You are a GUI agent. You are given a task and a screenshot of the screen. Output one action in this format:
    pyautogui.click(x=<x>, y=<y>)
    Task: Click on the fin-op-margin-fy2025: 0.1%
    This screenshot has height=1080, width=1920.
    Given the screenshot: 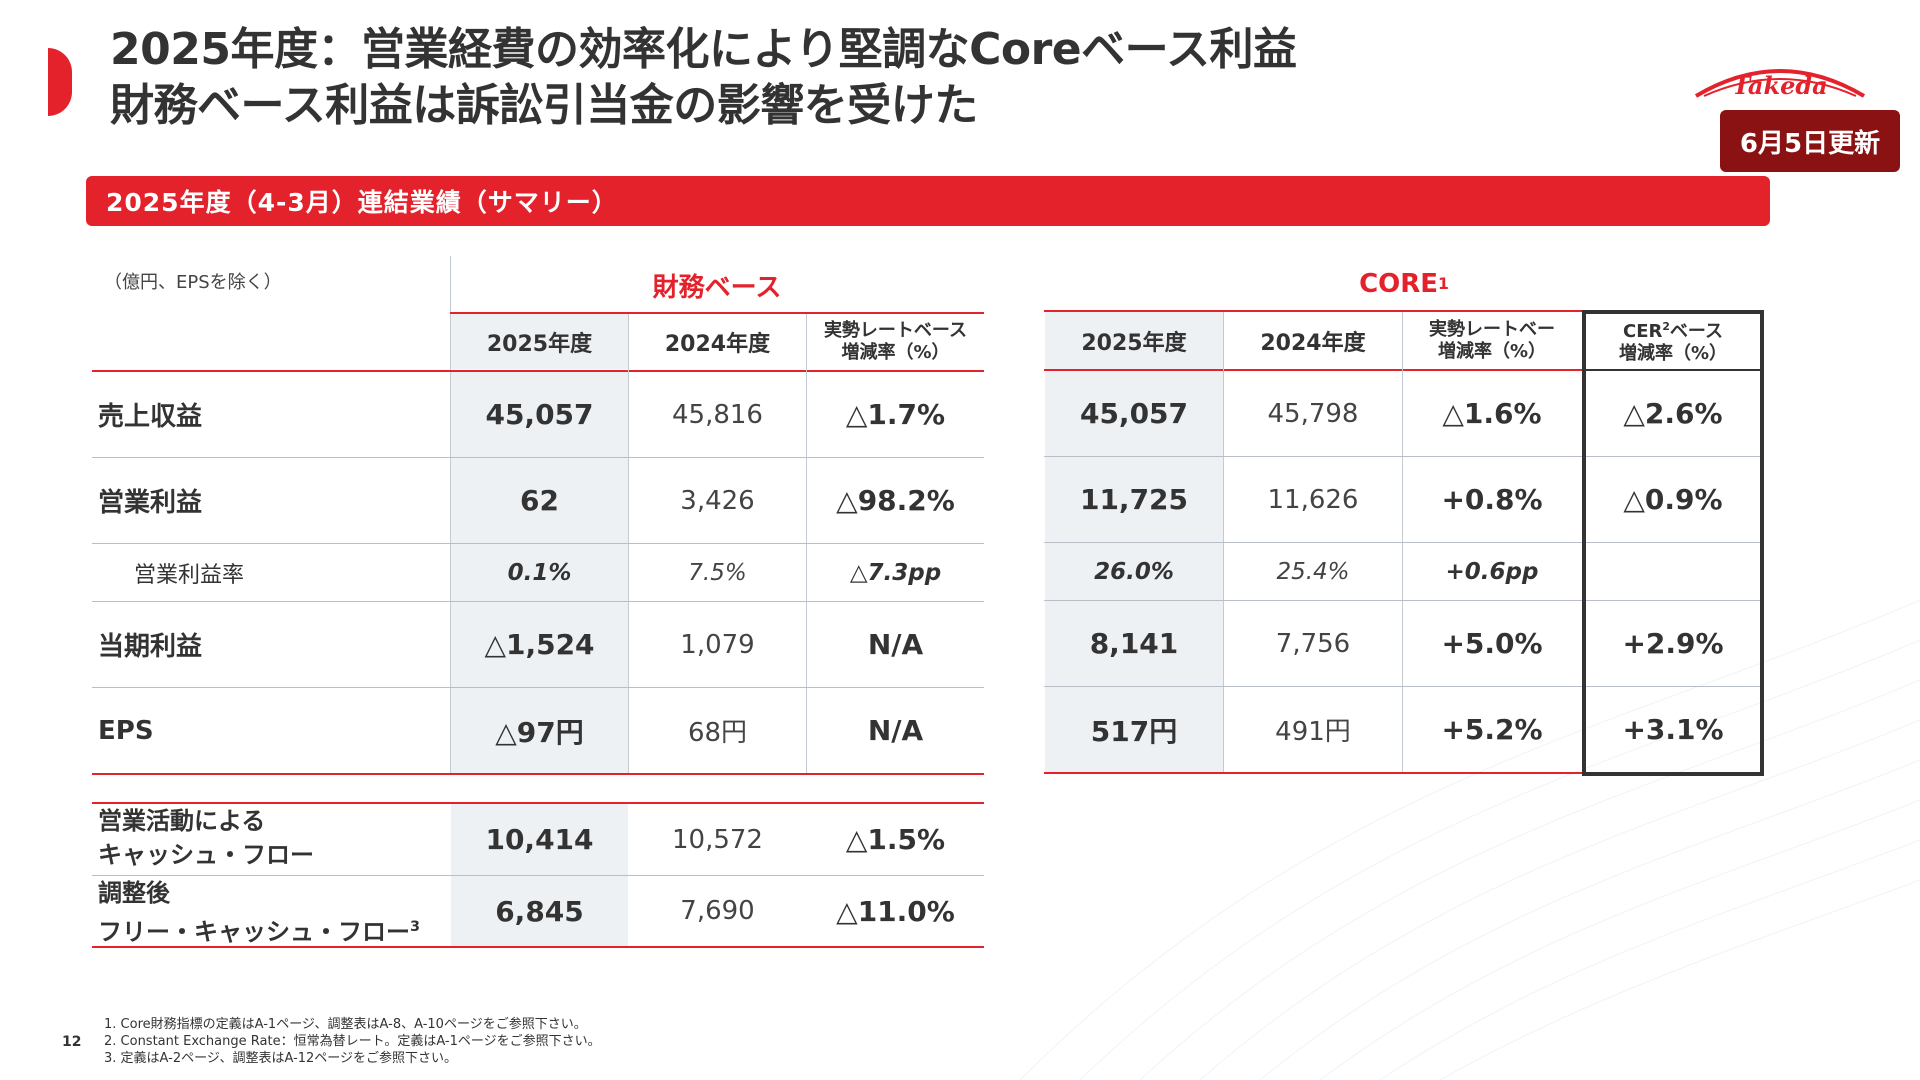 What is the action you would take?
    pyautogui.click(x=539, y=572)
    